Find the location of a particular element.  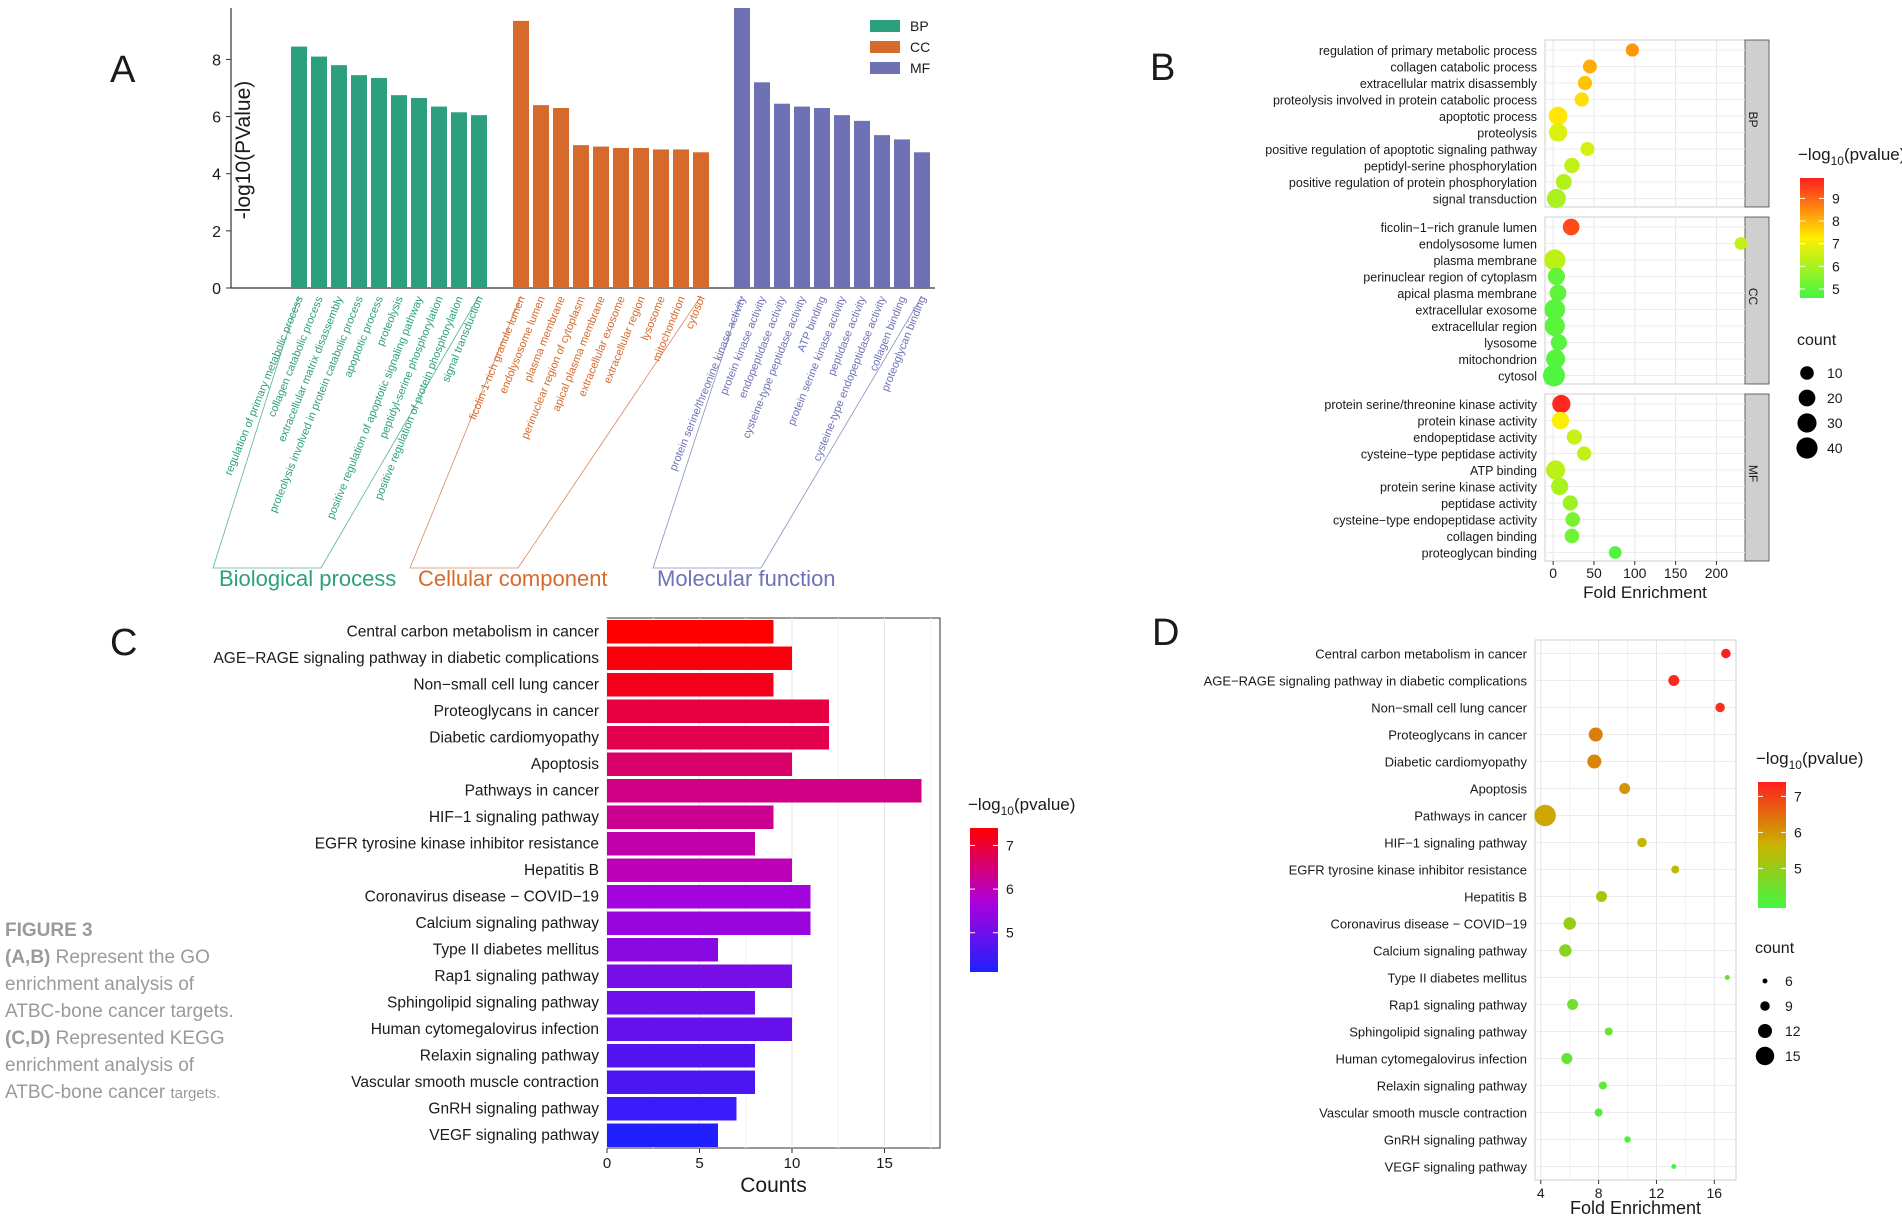

y-tick-label: 0 is located at coordinates (216, 289).